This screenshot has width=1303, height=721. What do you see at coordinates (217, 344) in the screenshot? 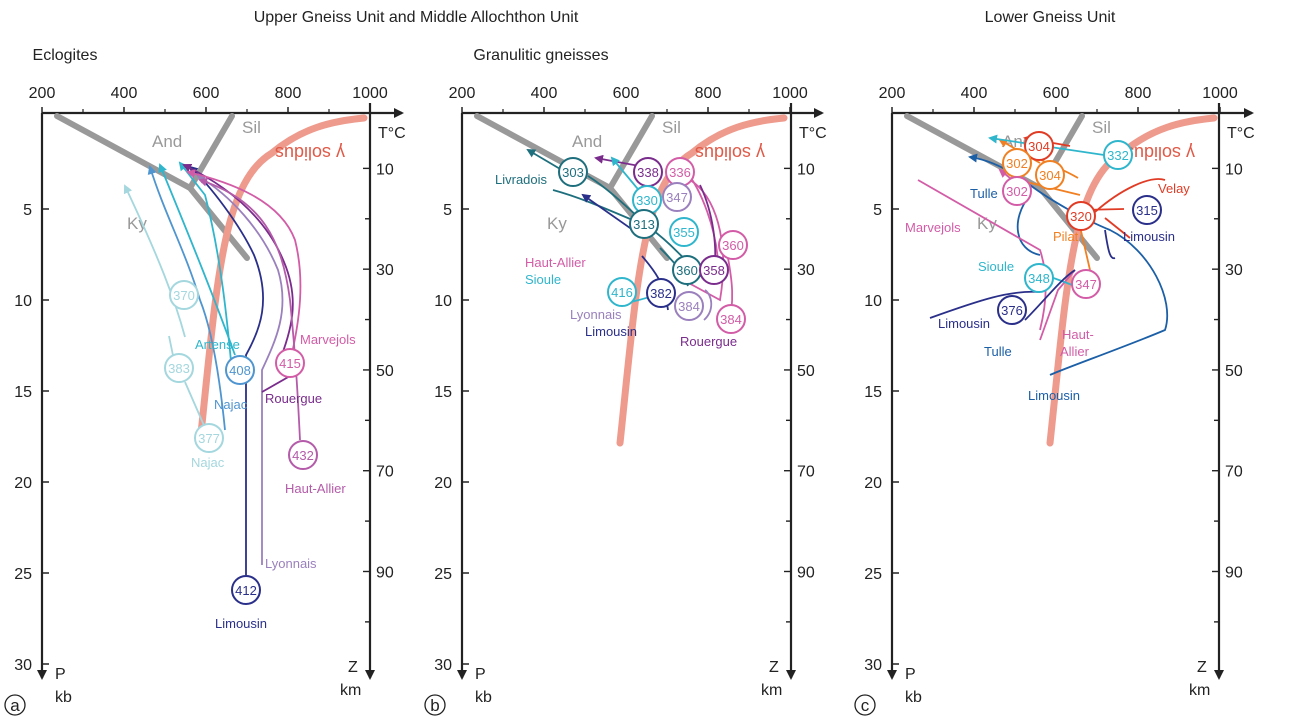
I see `locality-label: Artense` at bounding box center [217, 344].